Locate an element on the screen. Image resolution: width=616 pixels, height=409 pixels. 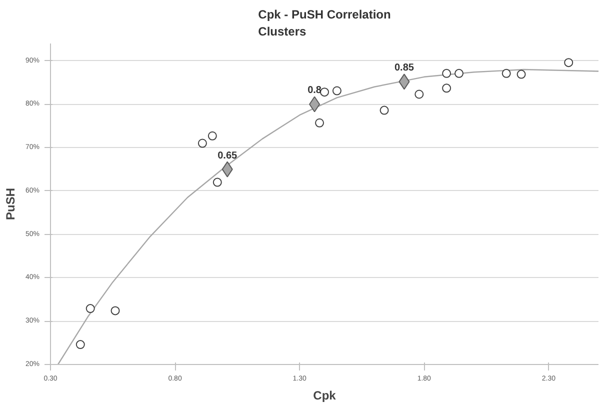
x-axis-title: Cpk is located at coordinates (324, 395).